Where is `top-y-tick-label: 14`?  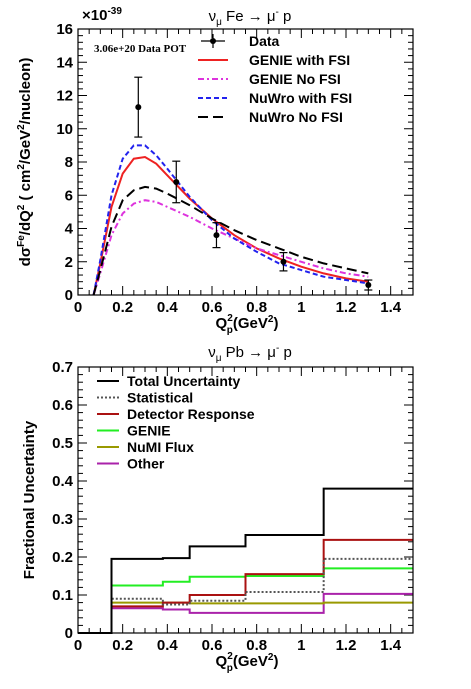
top-y-tick-label: 14 is located at coordinates (64, 62).